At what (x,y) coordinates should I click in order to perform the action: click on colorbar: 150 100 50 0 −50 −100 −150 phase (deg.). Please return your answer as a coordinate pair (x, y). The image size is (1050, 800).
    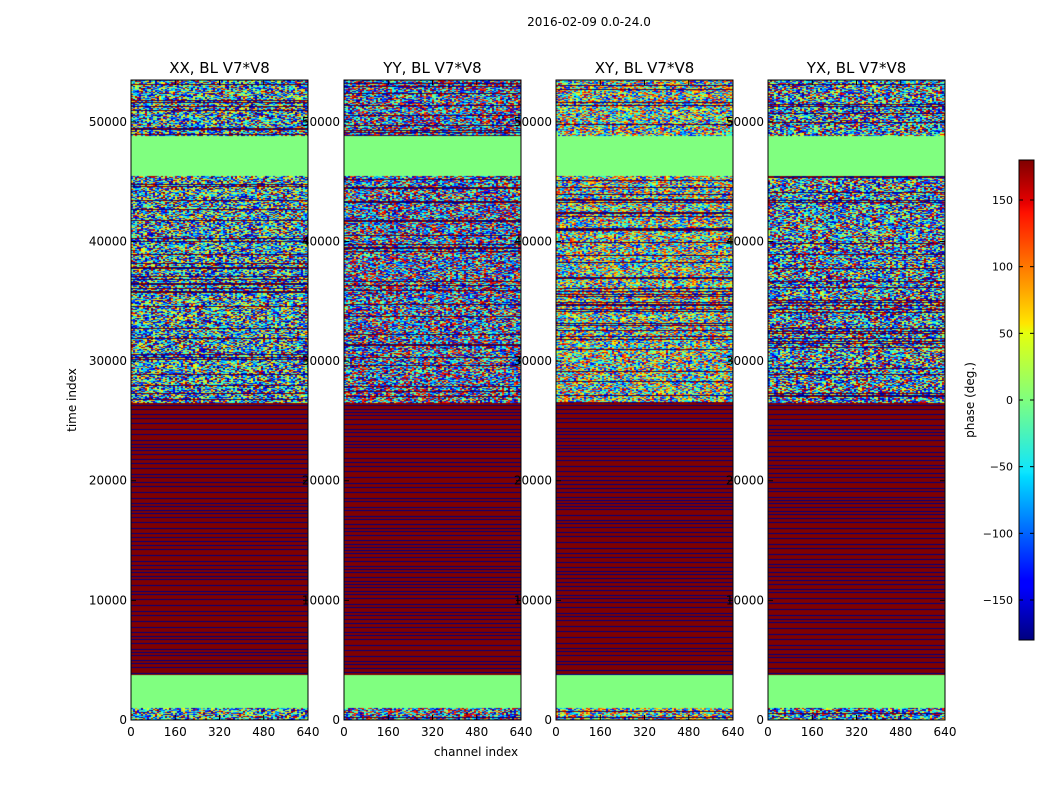
    Looking at the image, I should click on (999, 400).